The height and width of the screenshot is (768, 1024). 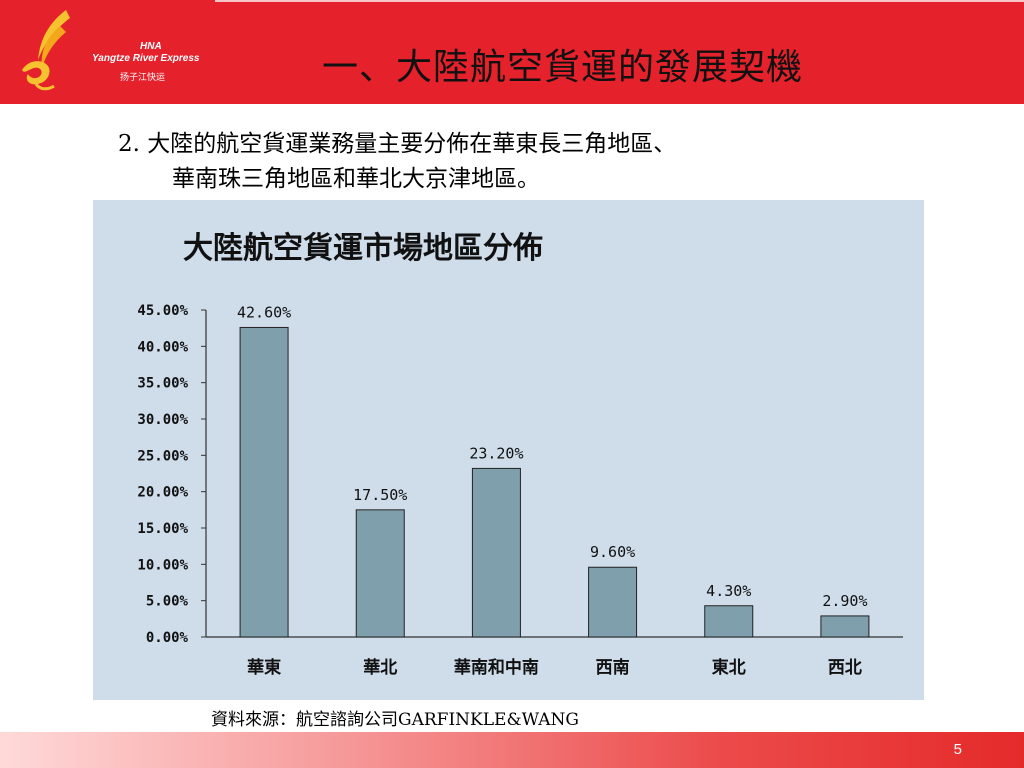 I want to click on data-label: 23.20%, so click(x=496, y=453).